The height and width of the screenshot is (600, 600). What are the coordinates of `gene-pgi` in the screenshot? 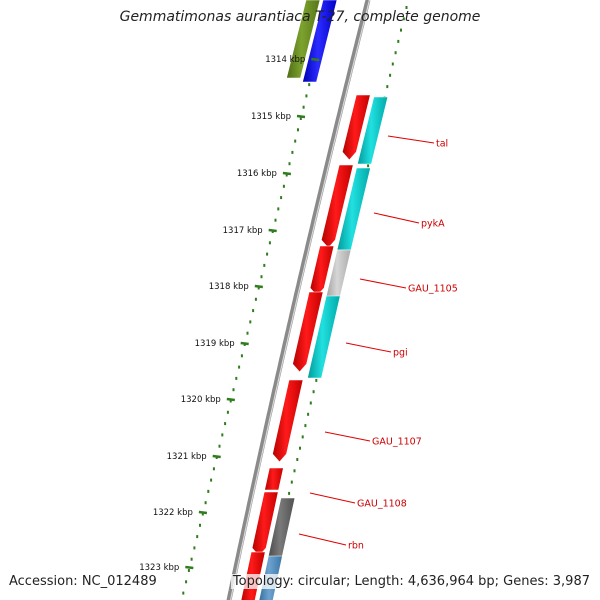 It's located at (308, 332).